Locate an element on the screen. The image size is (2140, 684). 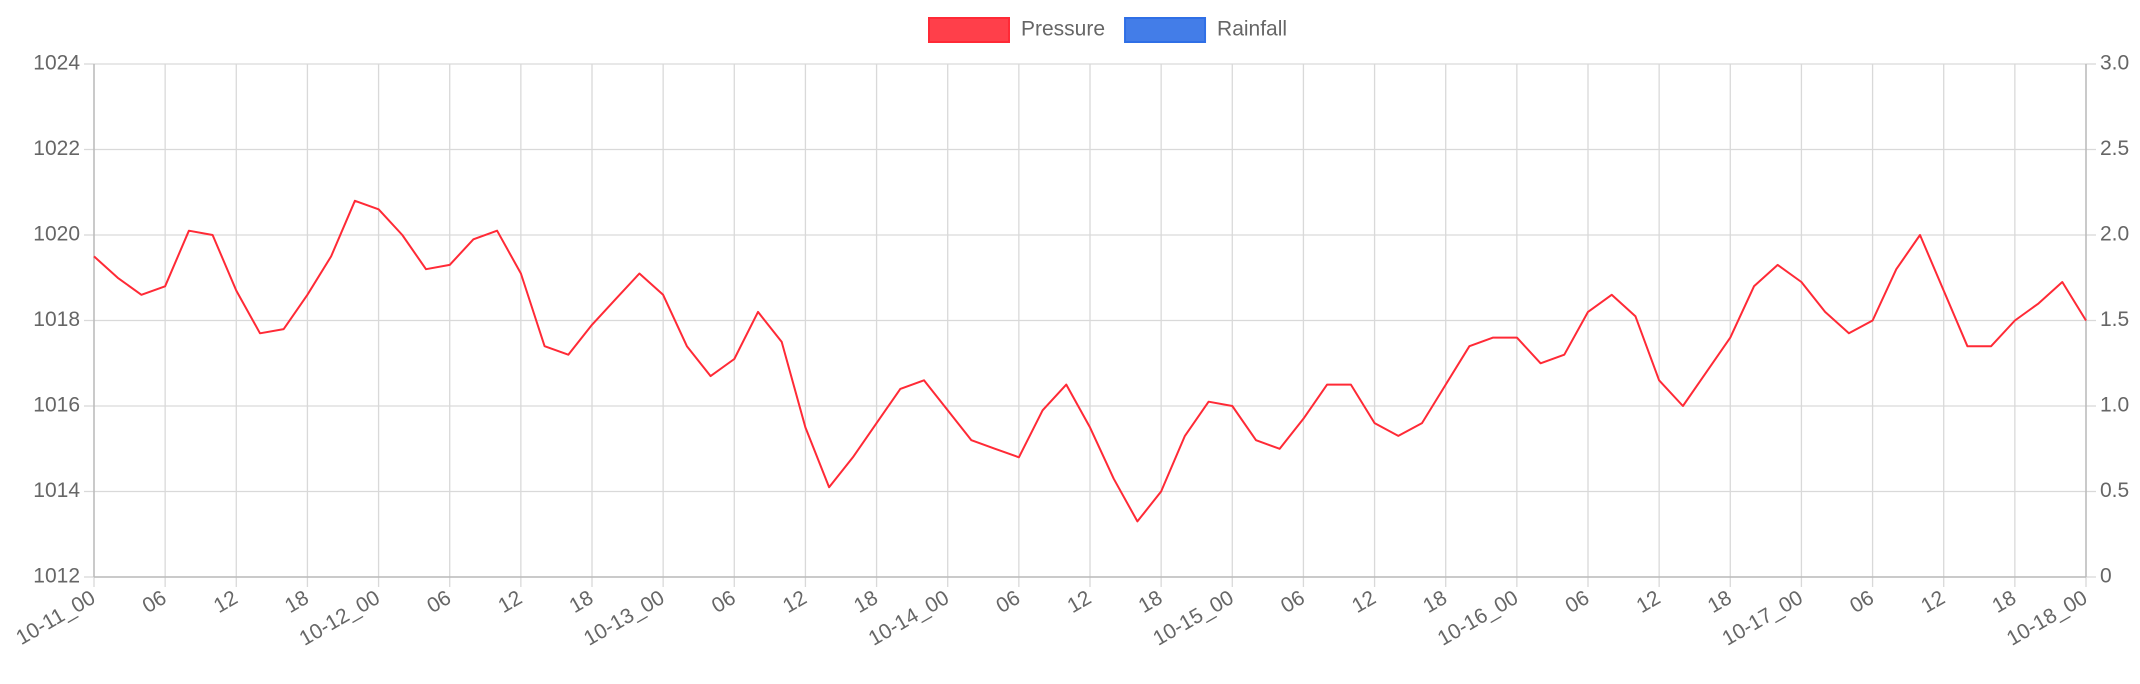
x-tick-label: 10-17_00 is located at coordinates (1762, 618).